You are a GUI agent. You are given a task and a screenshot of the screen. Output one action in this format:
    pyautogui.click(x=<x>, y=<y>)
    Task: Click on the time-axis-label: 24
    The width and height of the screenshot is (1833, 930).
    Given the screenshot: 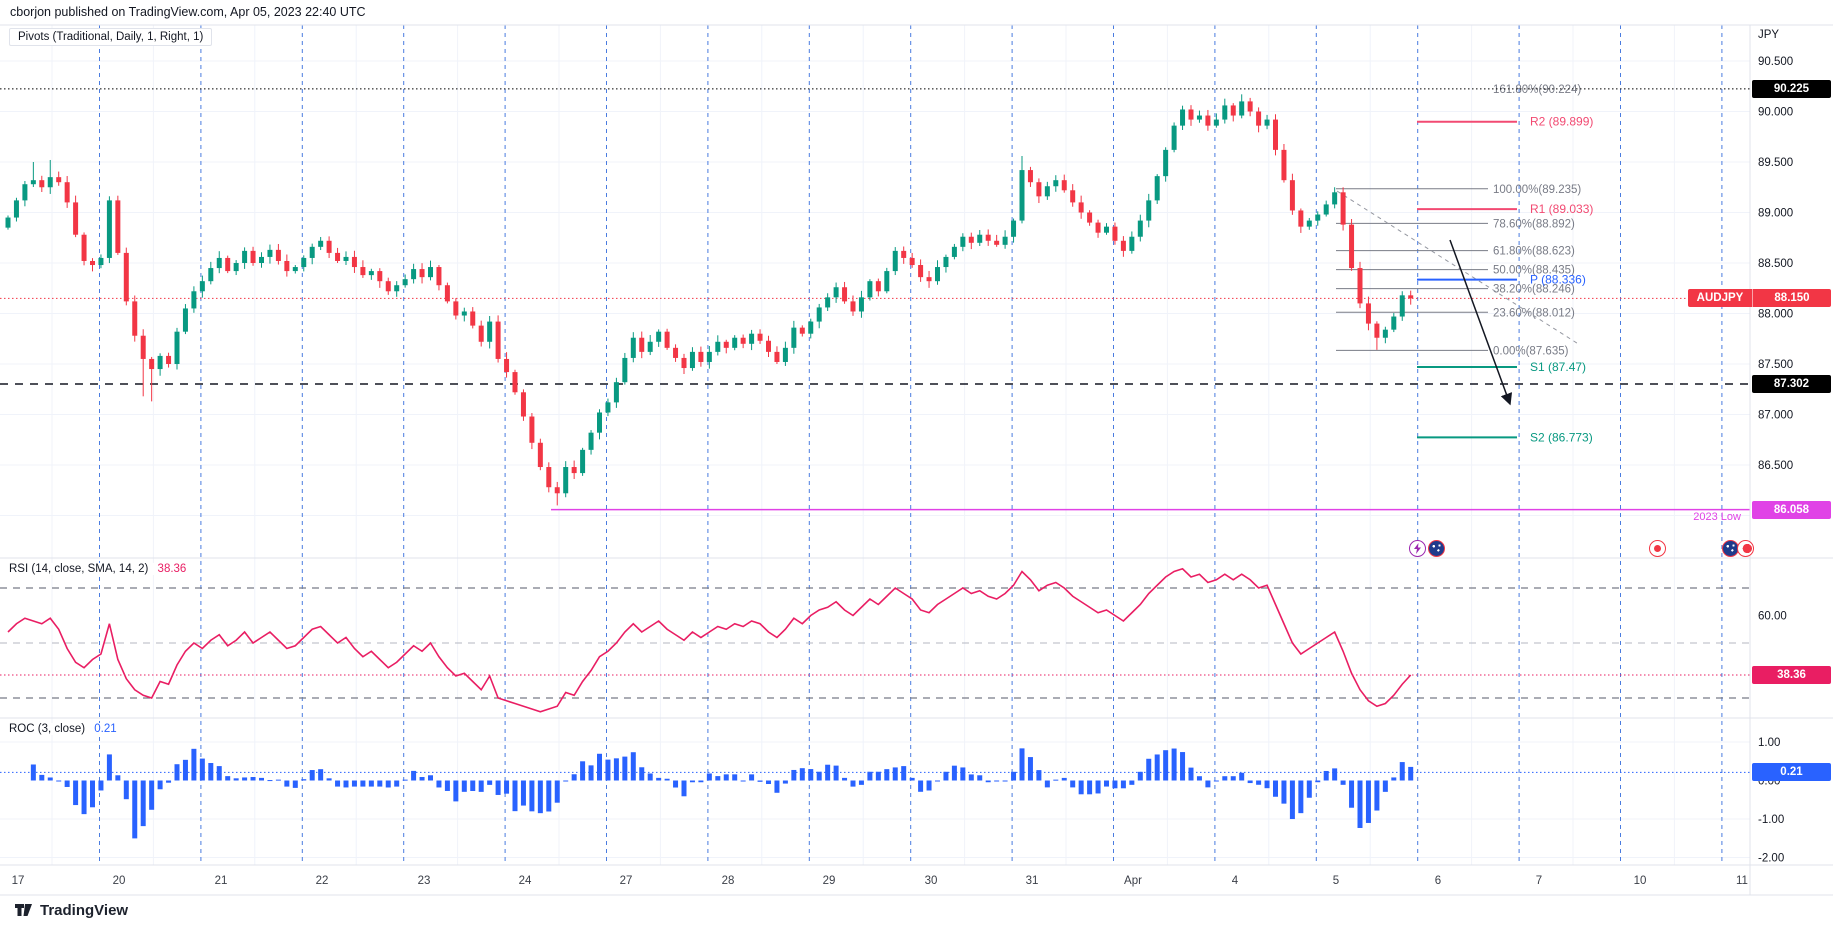 What is the action you would take?
    pyautogui.click(x=525, y=881)
    